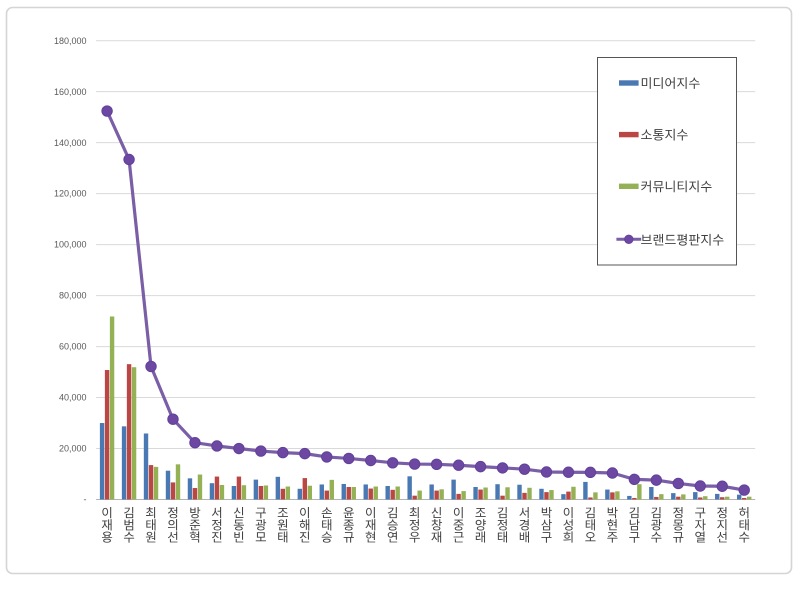  Describe the element at coordinates (73, 347) in the screenshot. I see `svg-text: 60,000` at that location.